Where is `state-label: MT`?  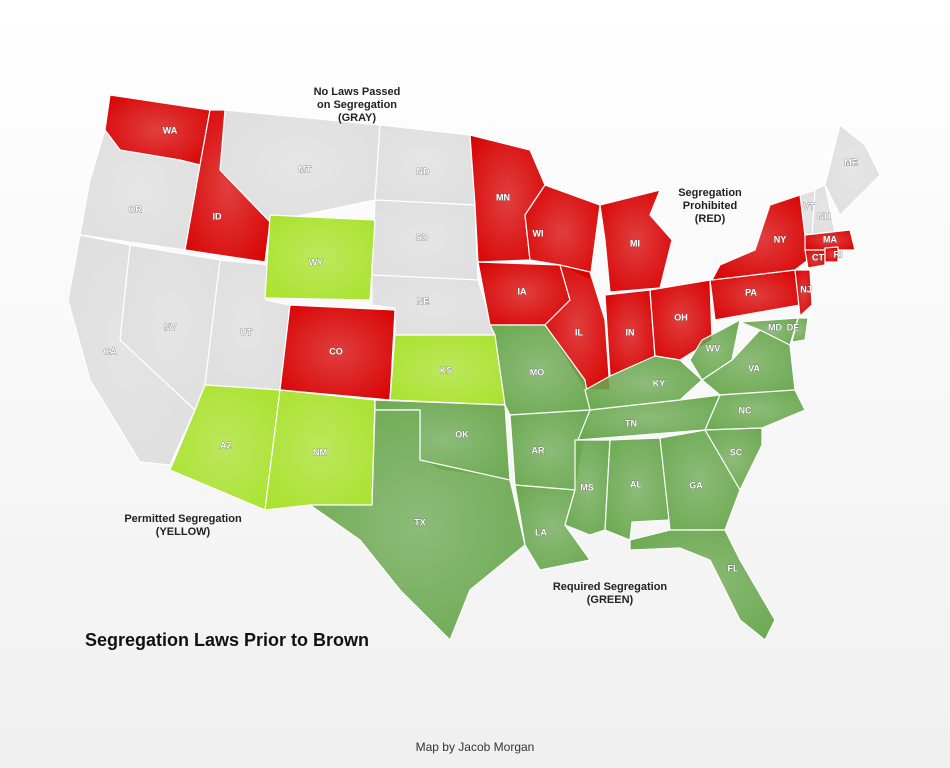
state-label: MT is located at coordinates (305, 169).